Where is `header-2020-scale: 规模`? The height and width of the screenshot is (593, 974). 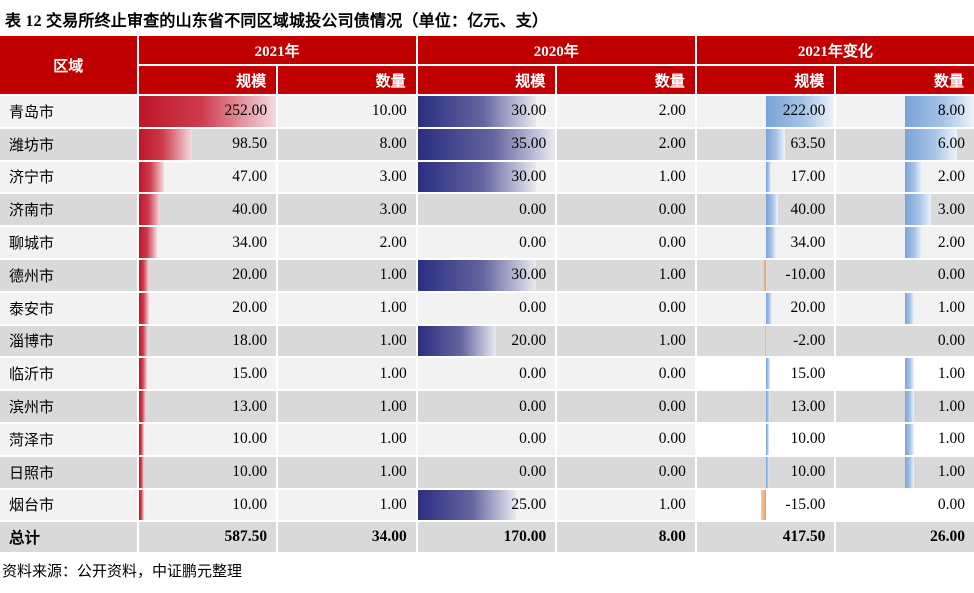 header-2020-scale: 规模 is located at coordinates (486, 80).